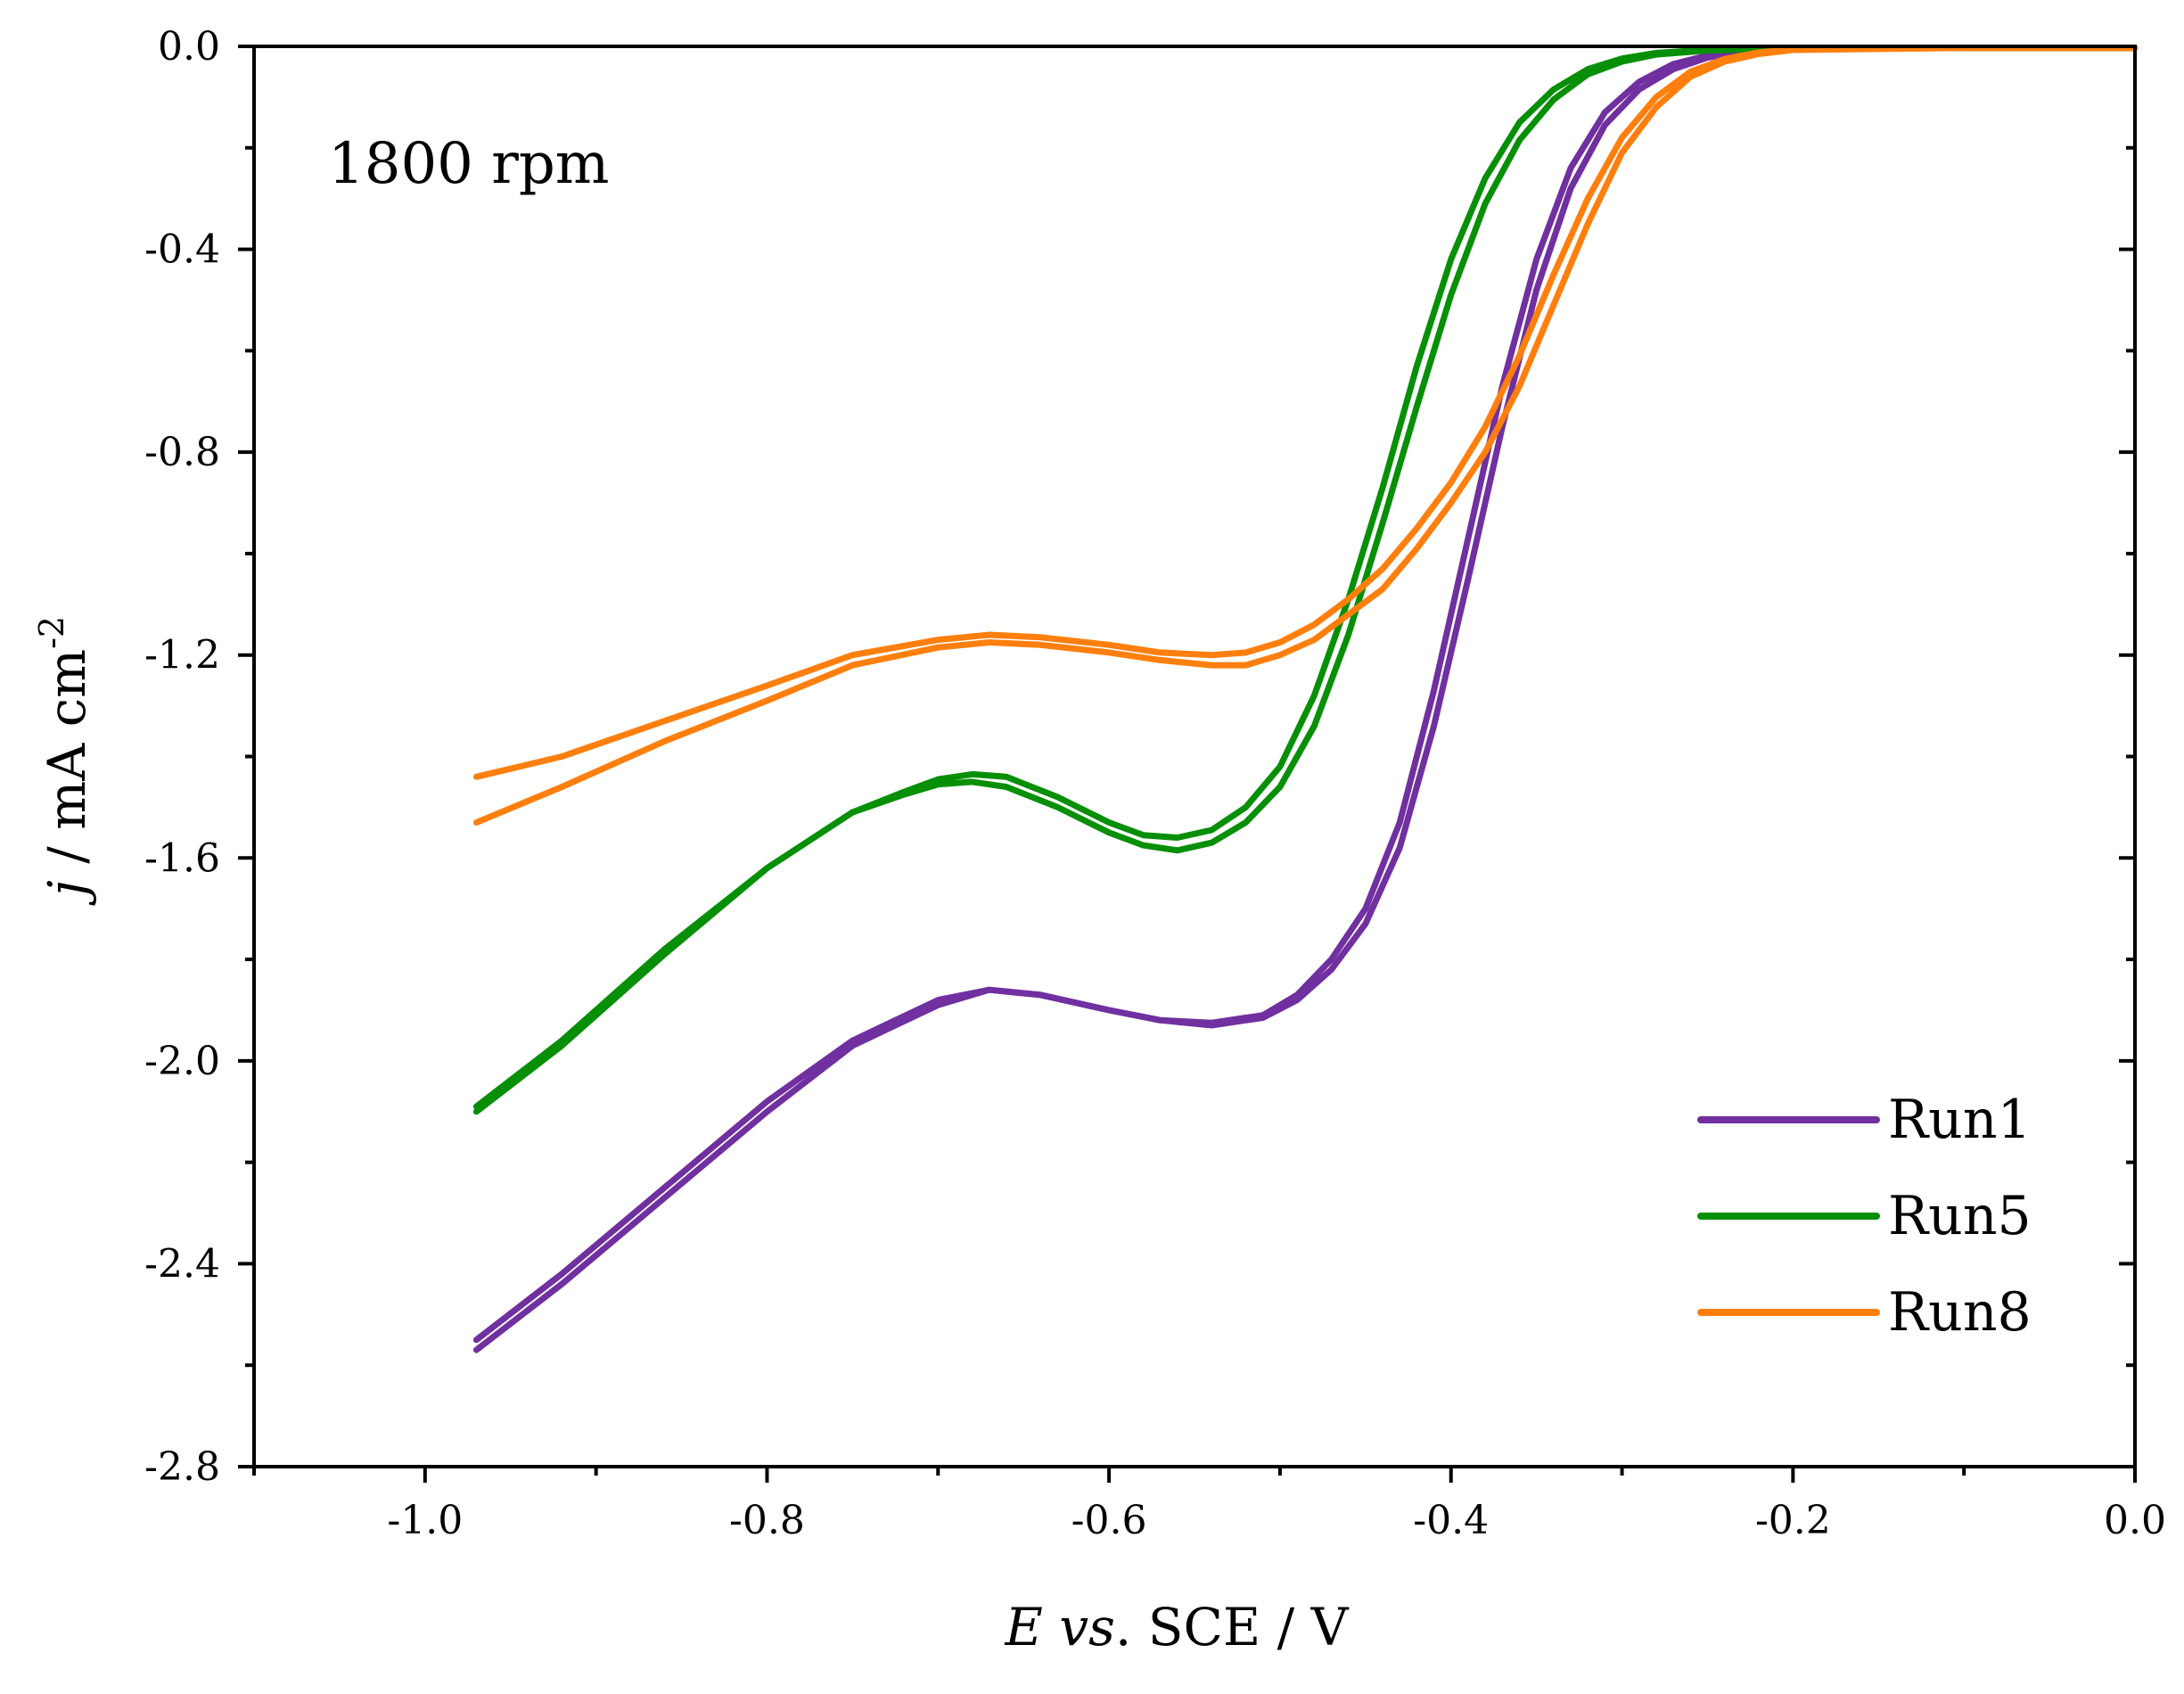  Describe the element at coordinates (767, 1520) in the screenshot. I see `x-tick-label: -0.8` at that location.